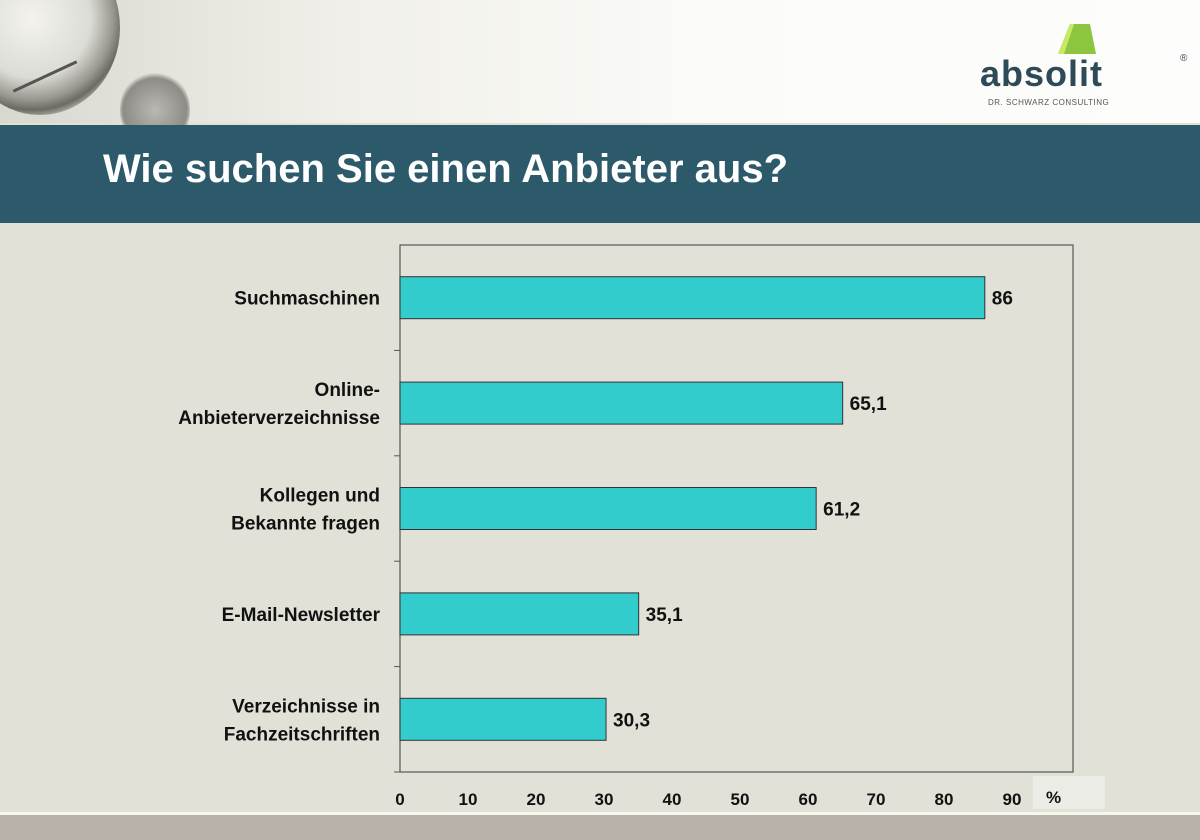  Describe the element at coordinates (306, 706) in the screenshot. I see `category-label: Verzeichnisse in` at that location.